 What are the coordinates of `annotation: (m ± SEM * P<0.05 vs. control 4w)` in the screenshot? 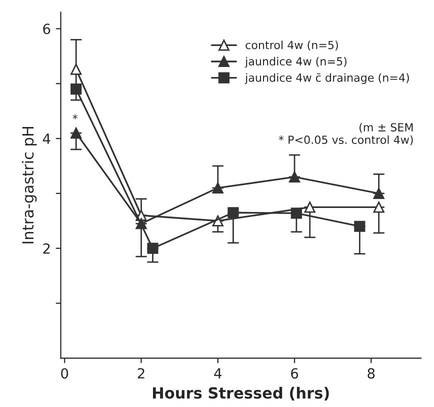 It's located at (345, 134).